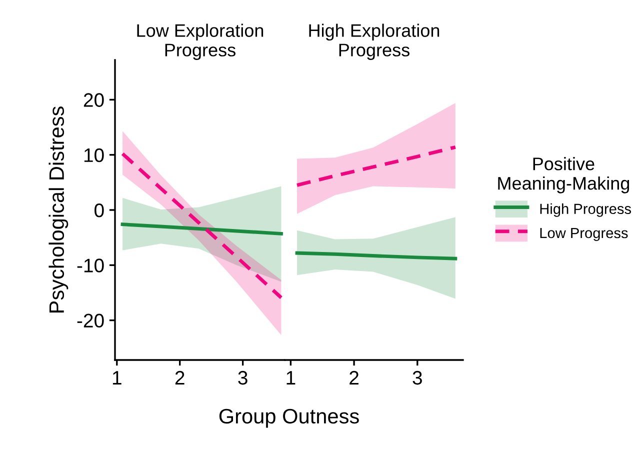 This screenshot has width=643, height=453. I want to click on y-tick-label: -20, so click(90, 321).